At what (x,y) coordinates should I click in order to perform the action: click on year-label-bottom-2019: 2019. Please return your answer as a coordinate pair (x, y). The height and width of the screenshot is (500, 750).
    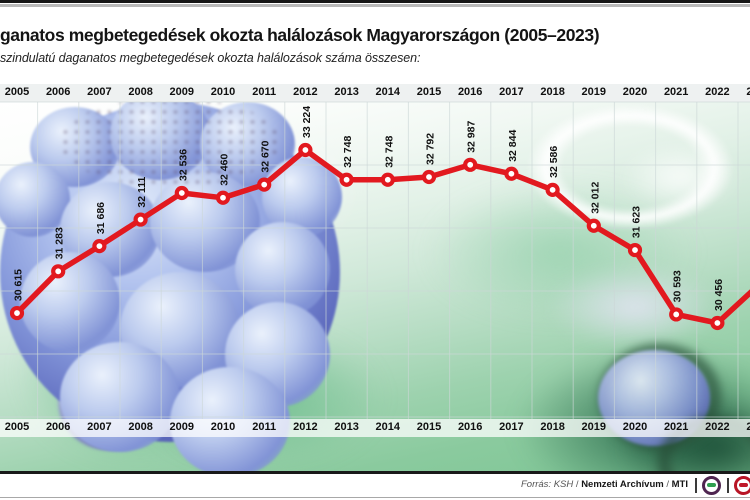
    Looking at the image, I should click on (594, 427).